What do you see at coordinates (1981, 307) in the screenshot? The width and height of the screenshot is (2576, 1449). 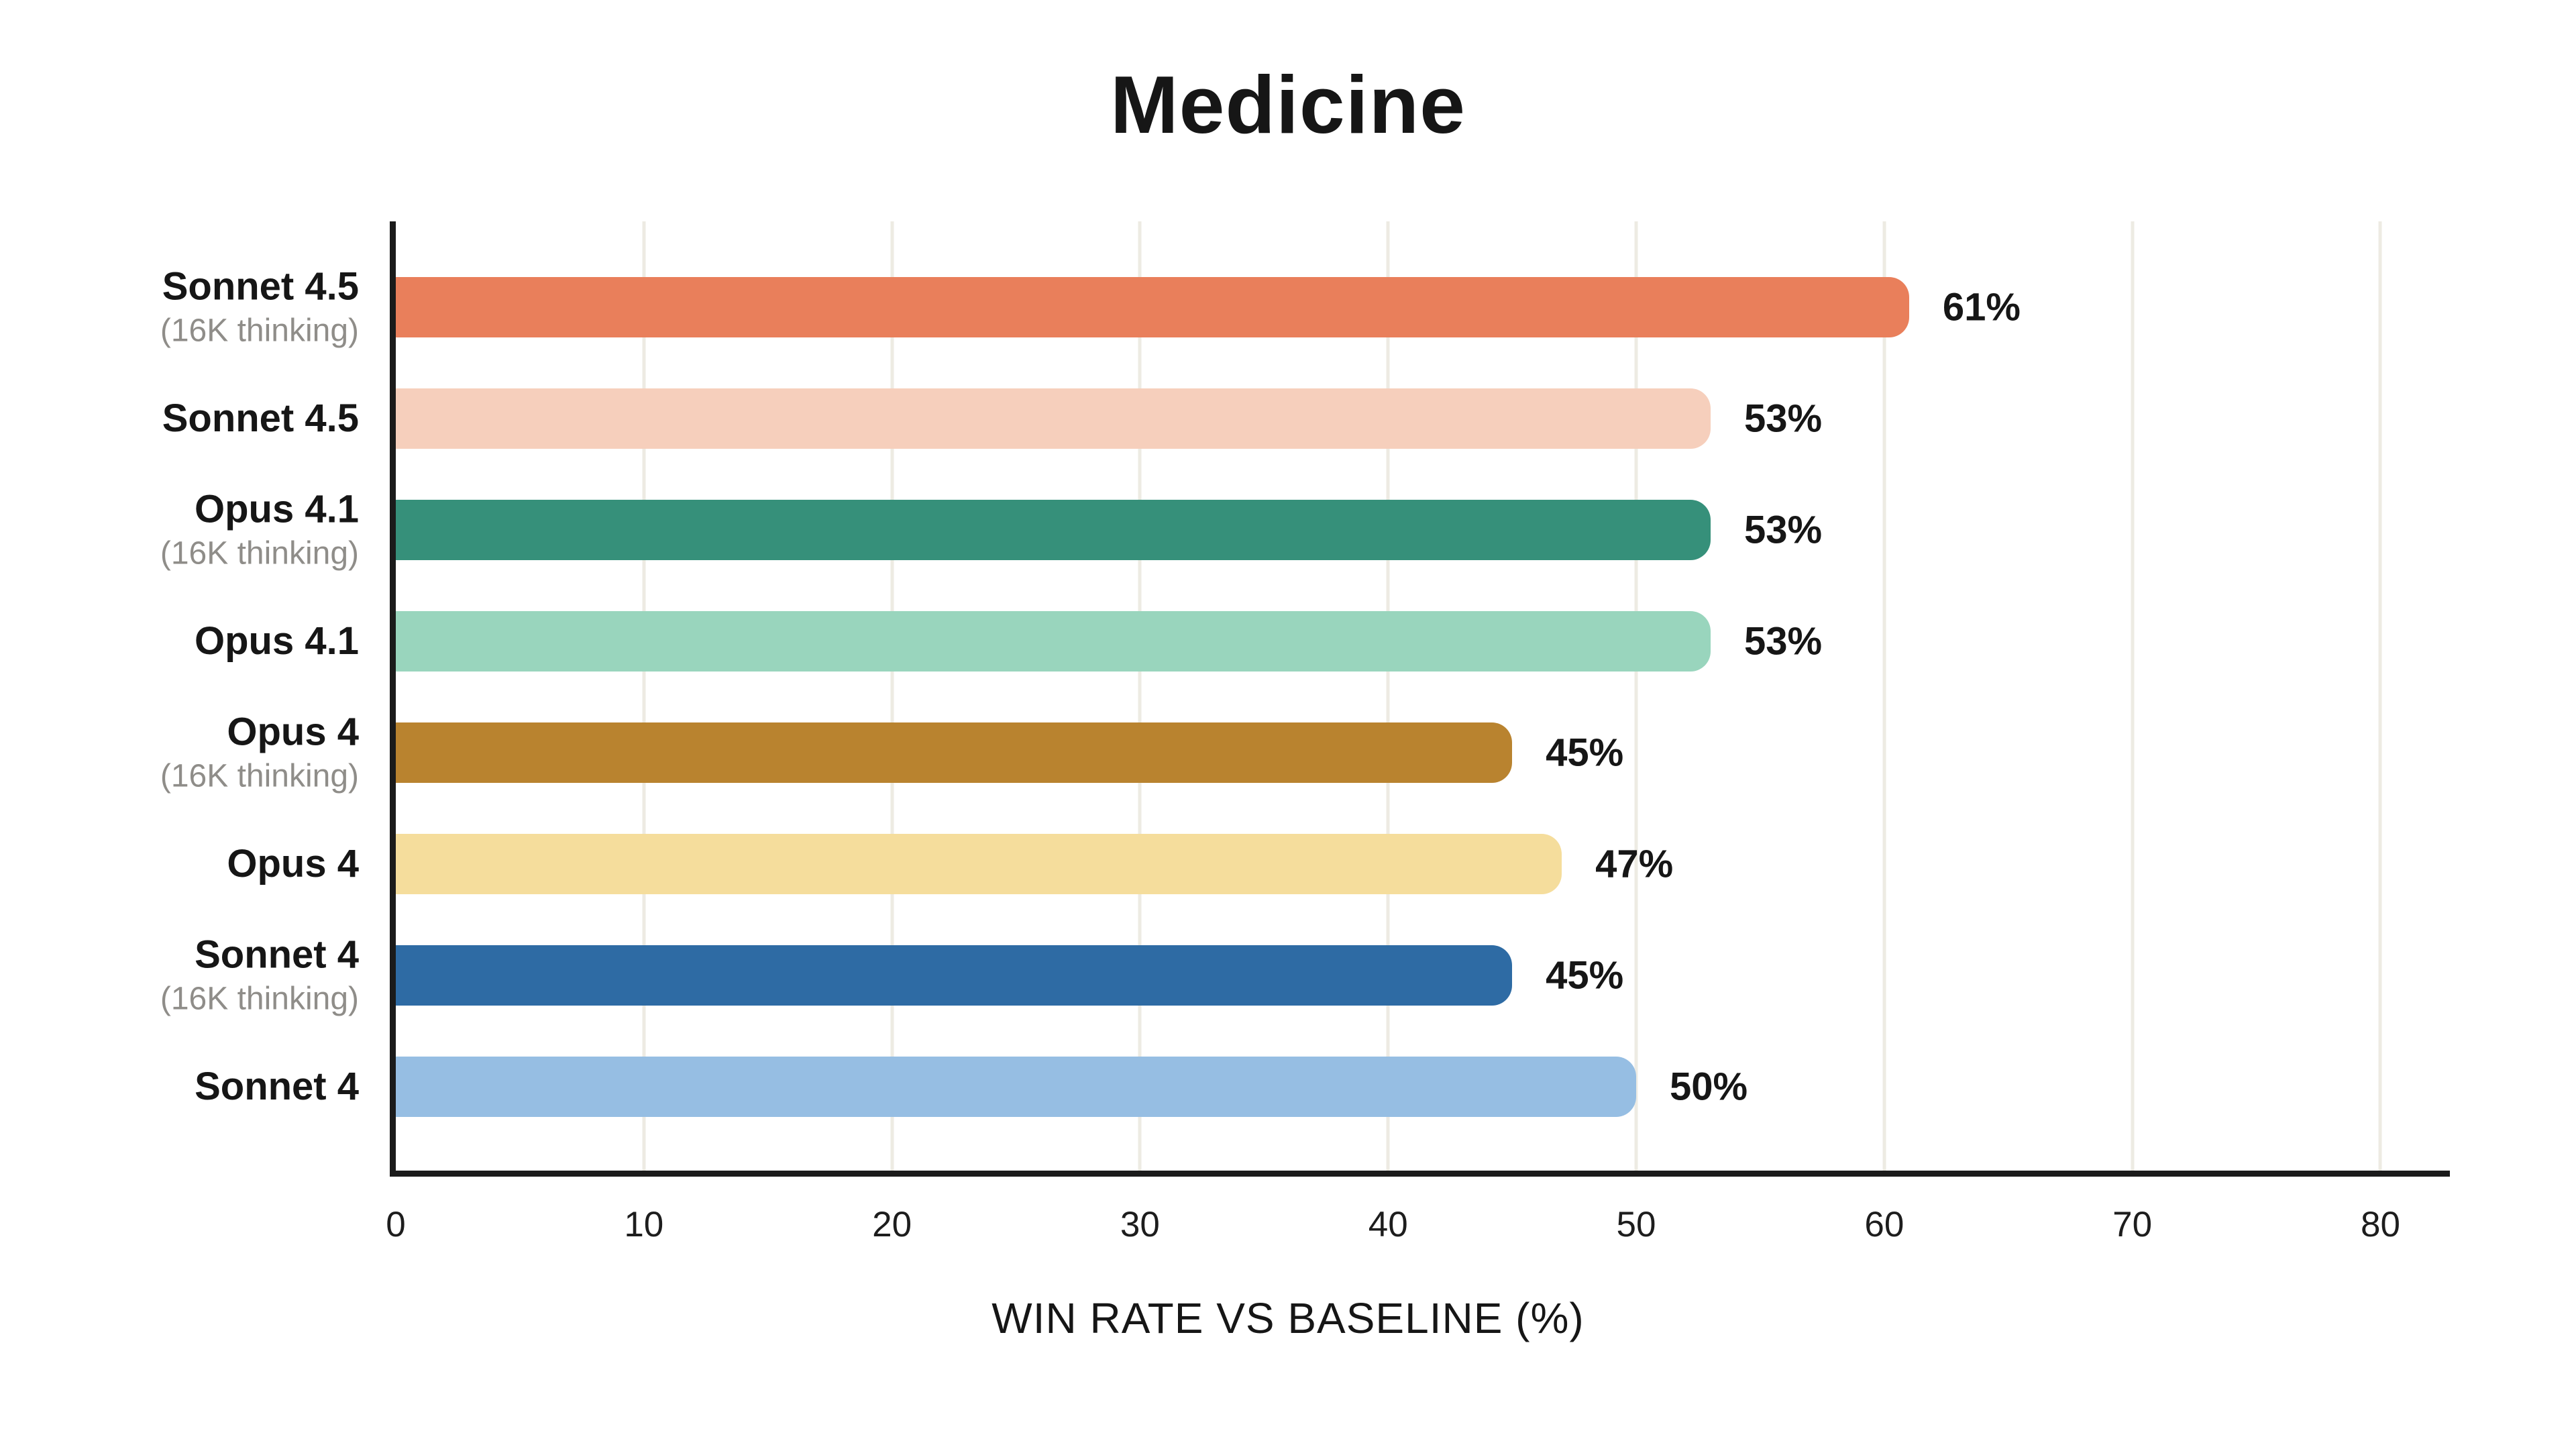 I see `value-label: 61%` at bounding box center [1981, 307].